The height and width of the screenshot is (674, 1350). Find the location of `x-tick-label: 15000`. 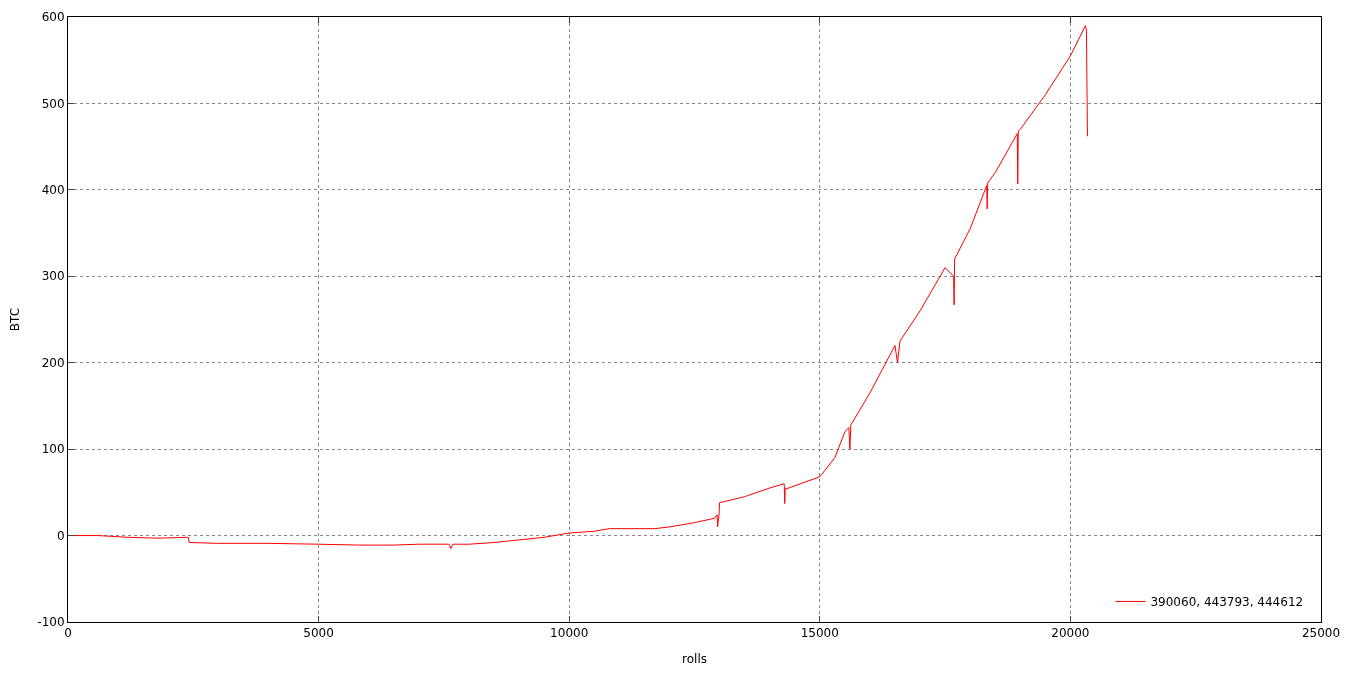

x-tick-label: 15000 is located at coordinates (819, 633).